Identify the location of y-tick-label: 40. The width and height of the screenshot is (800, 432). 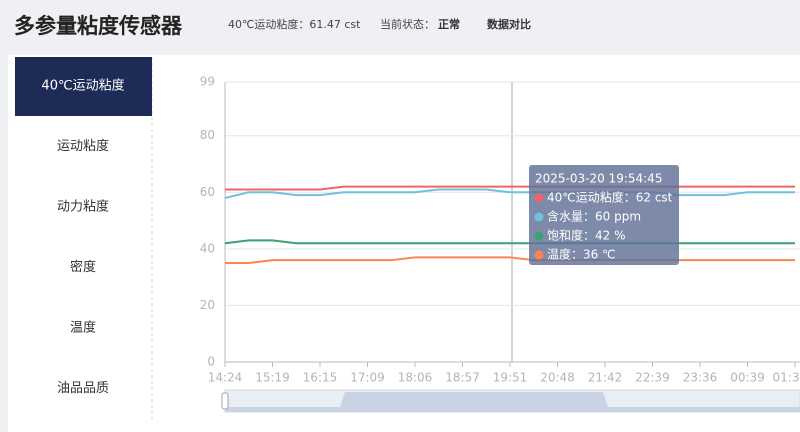
(207, 248).